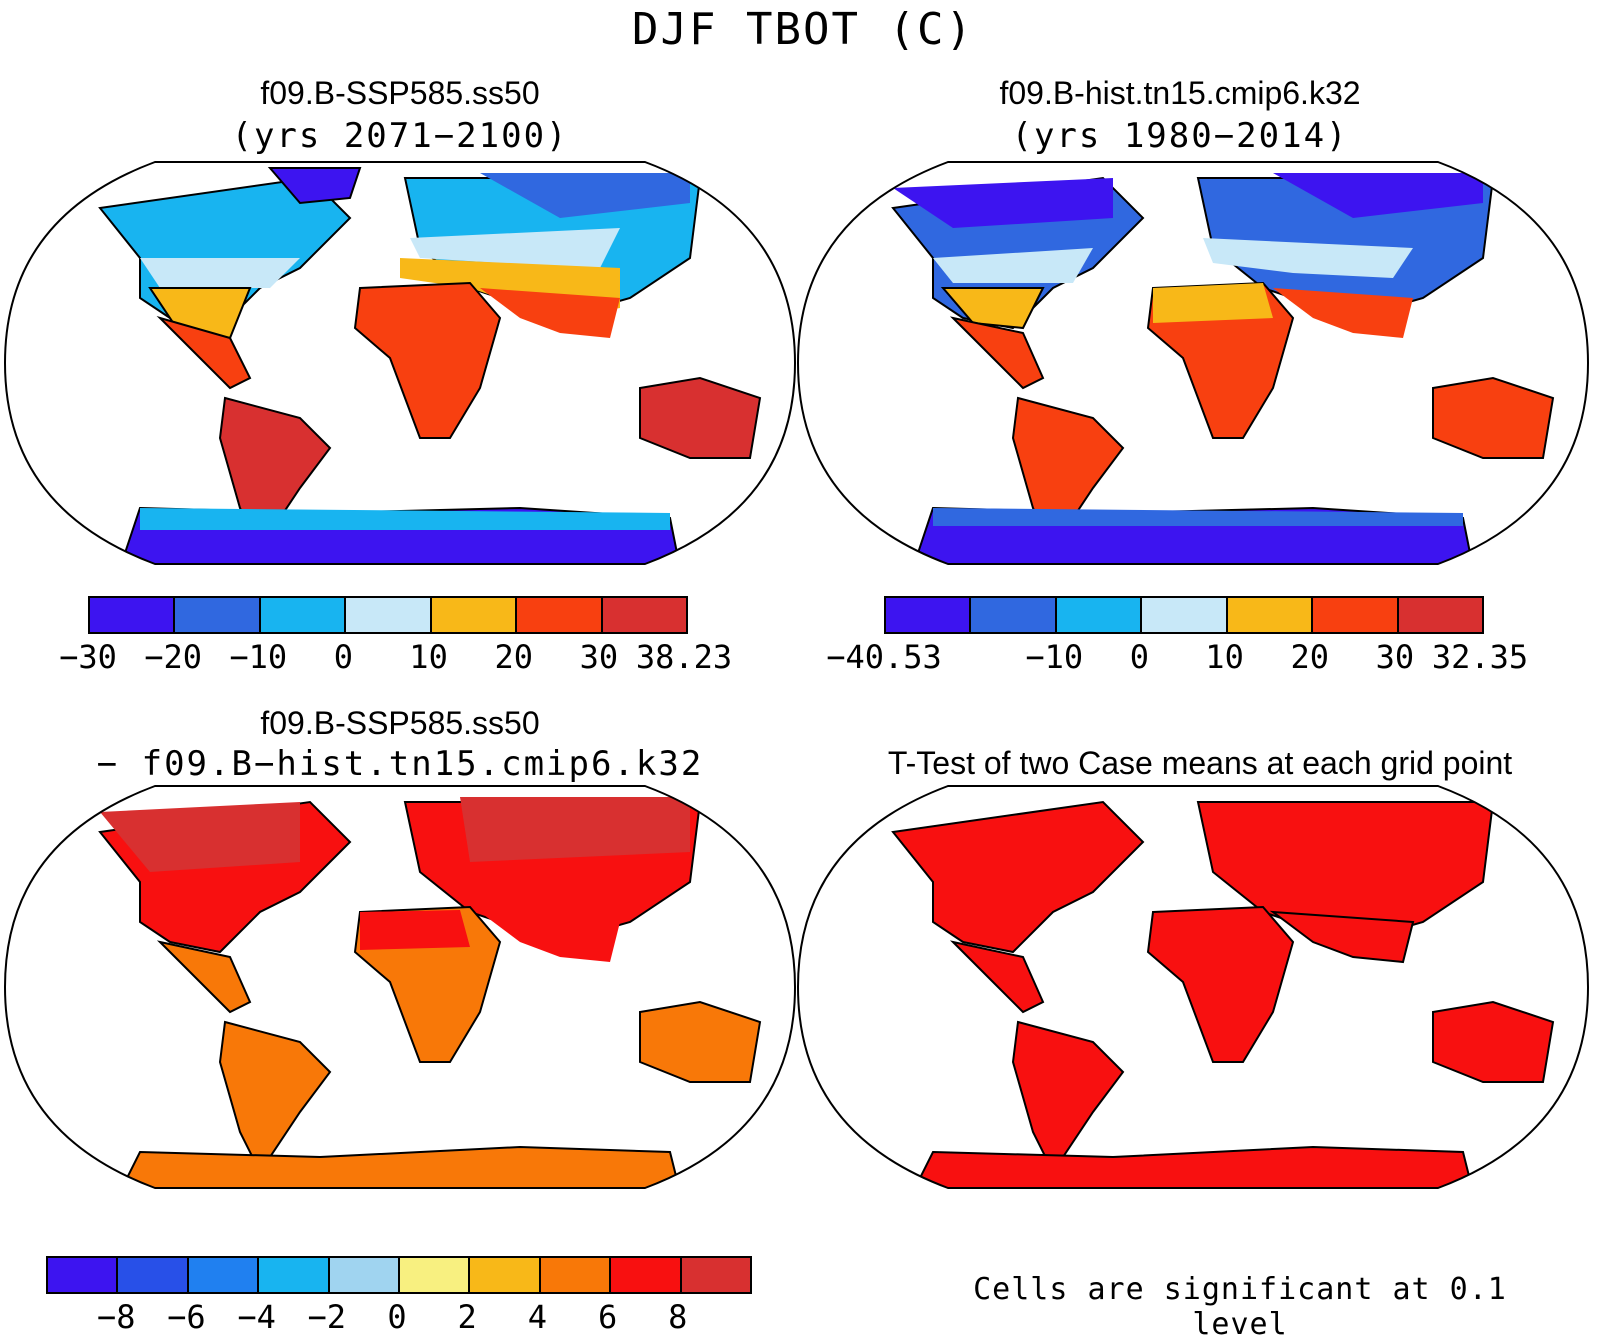 The width and height of the screenshot is (1606, 1342). I want to click on colorbar-tick-label: 8, so click(678, 1317).